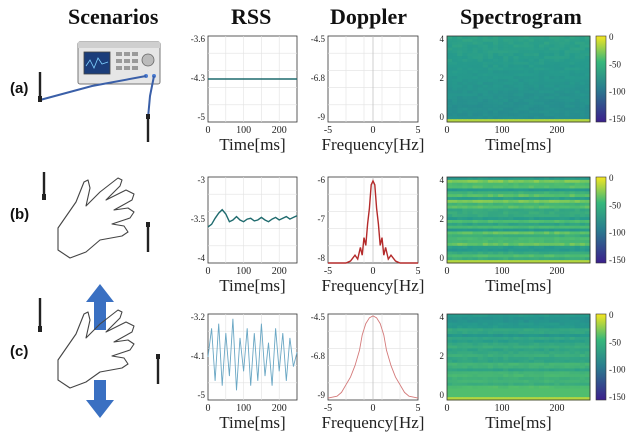 The image size is (629, 437). What do you see at coordinates (557, 408) in the screenshot?
I see `x-tick-spectrogram-c: 200` at bounding box center [557, 408].